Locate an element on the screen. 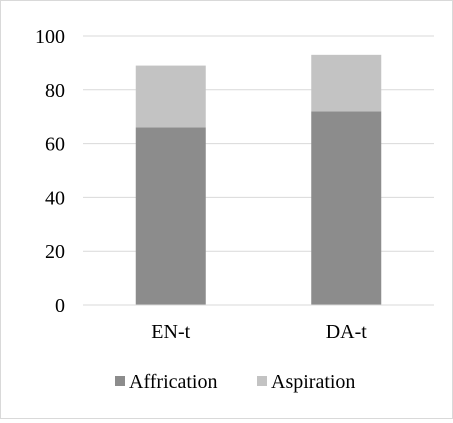  y-tick-label-40: 40 is located at coordinates (55, 198).